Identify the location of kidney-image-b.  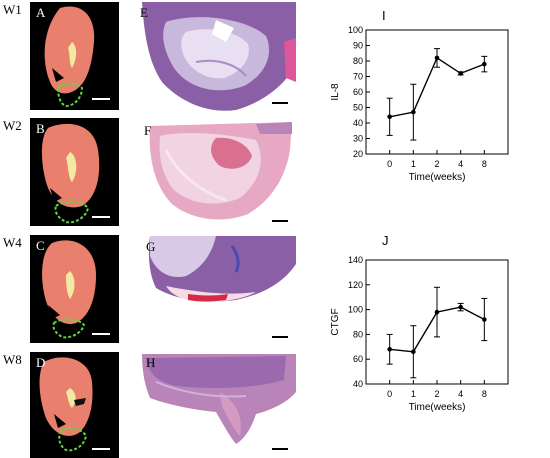
(70, 173).